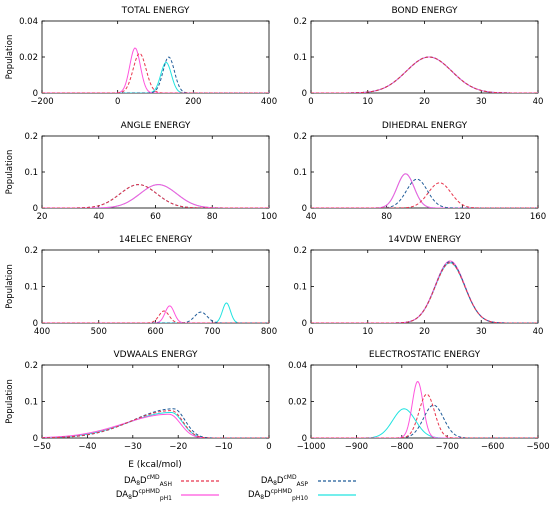 The height and width of the screenshot is (506, 550). What do you see at coordinates (311, 447) in the screenshot?
I see `x-tick-label: −1000` at bounding box center [311, 447].